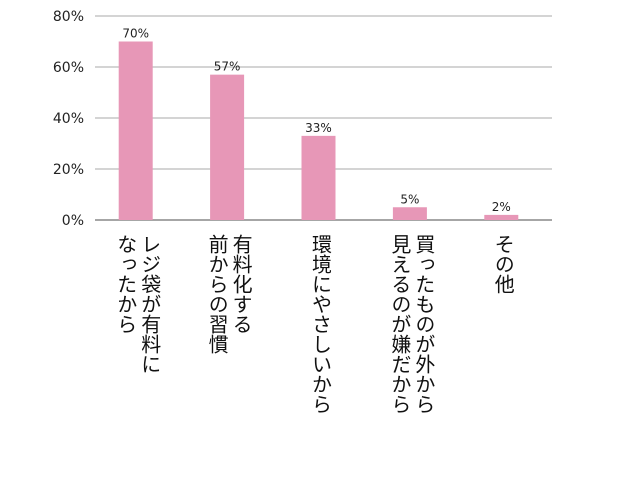 This screenshot has width=618, height=478. What do you see at coordinates (409, 199) in the screenshot?
I see `data-label: 5%` at bounding box center [409, 199].